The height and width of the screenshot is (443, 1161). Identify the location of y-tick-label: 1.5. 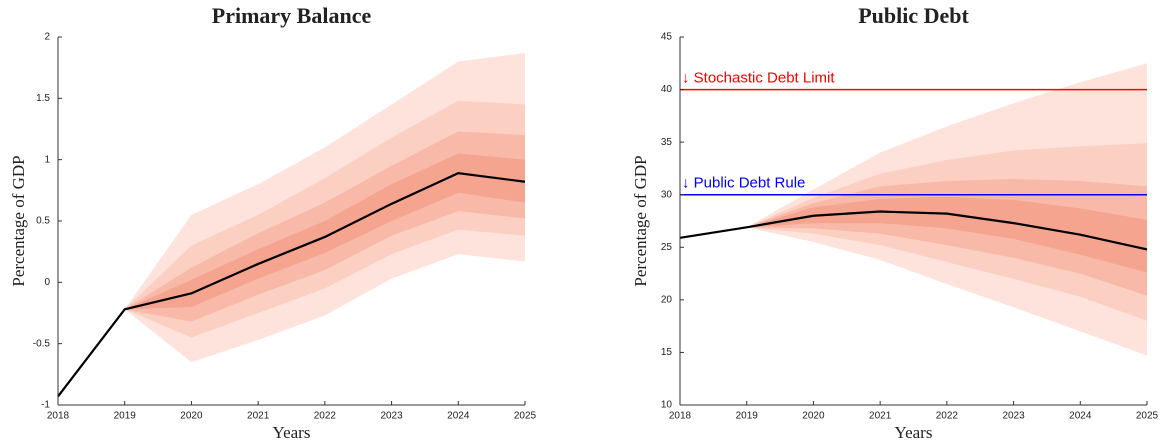
(43, 98).